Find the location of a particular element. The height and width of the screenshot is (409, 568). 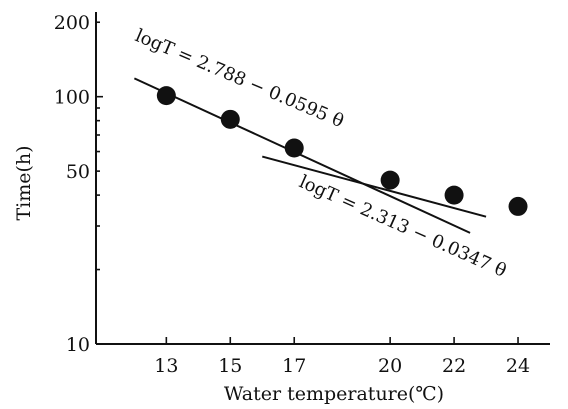

x-axis-title: Water temperature(℃) is located at coordinates (334, 394).